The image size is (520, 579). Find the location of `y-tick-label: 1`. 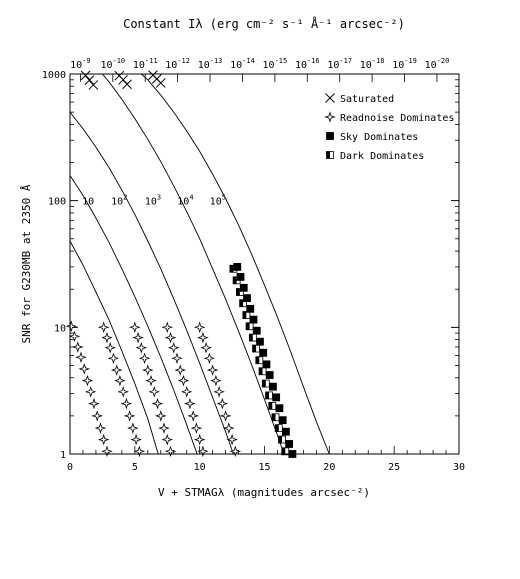

y-tick-label: 1 is located at coordinates (63, 455).